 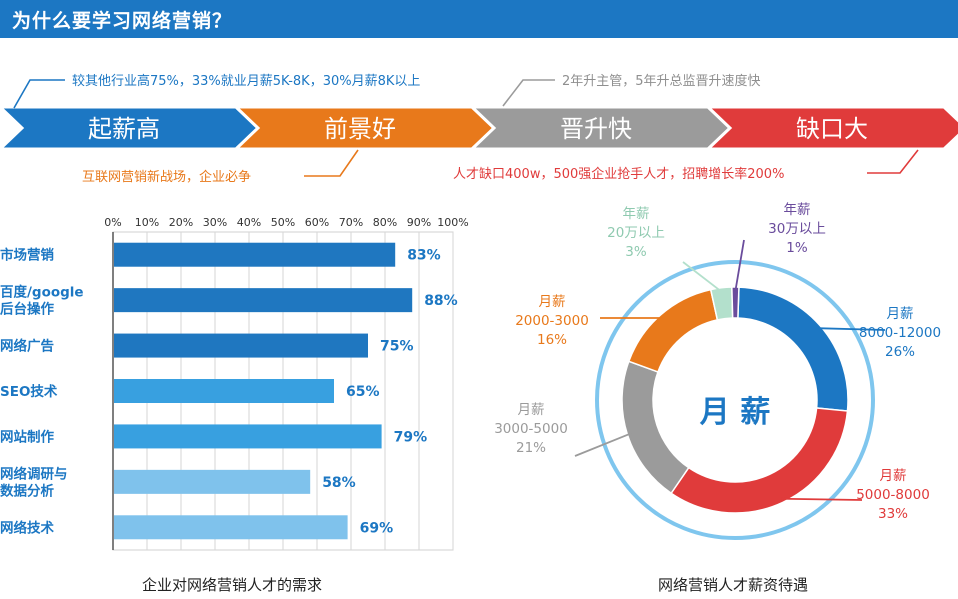 What do you see at coordinates (528, 93) in the screenshot?
I see `promotion-callout-line` at bounding box center [528, 93].